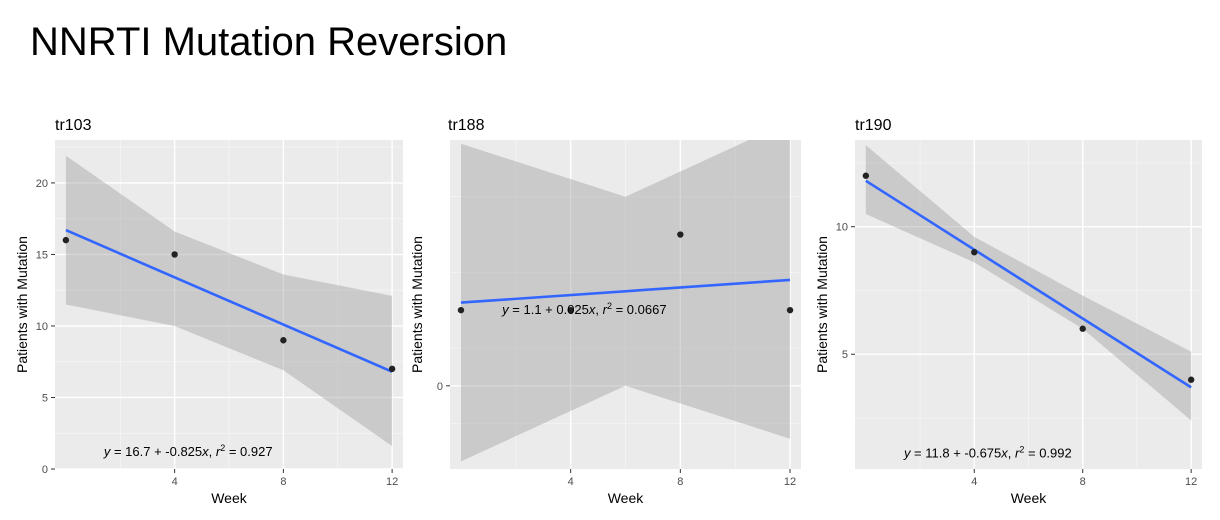  Describe the element at coordinates (549, 309) in the screenshot. I see `equation-part: = 1.1 + 0.025` at that location.